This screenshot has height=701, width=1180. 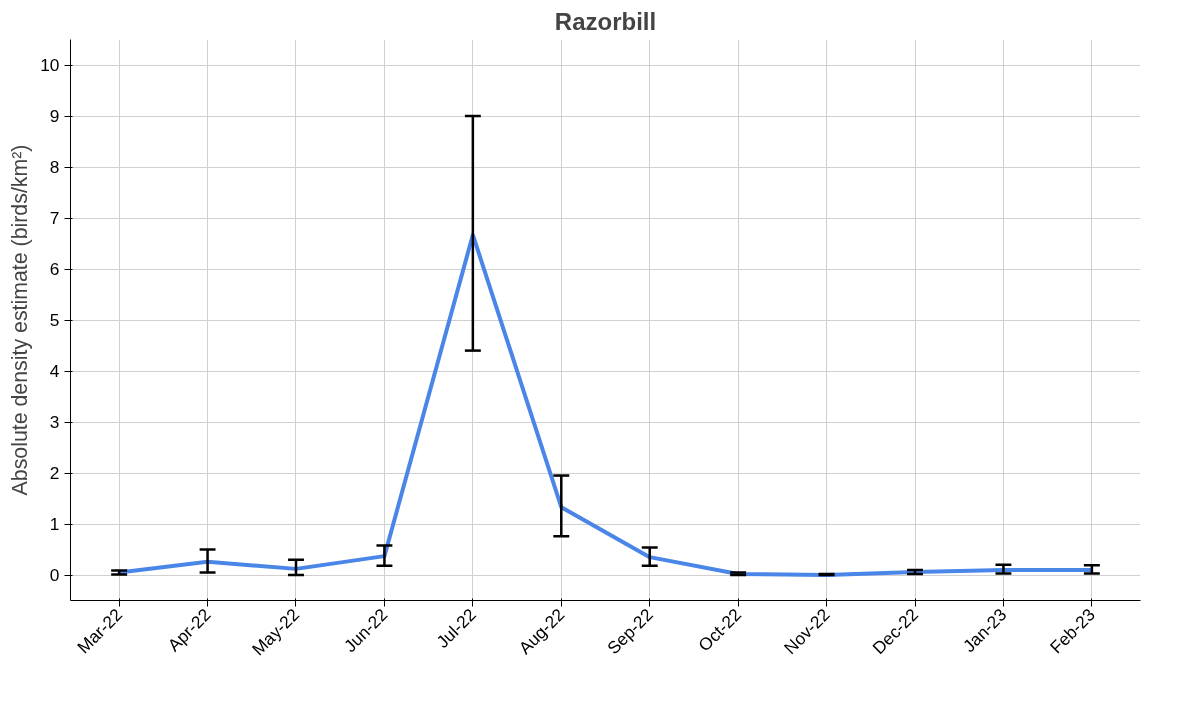 I want to click on y-axis-title: Absolute density estimate (birds/km²), so click(x=20, y=320).